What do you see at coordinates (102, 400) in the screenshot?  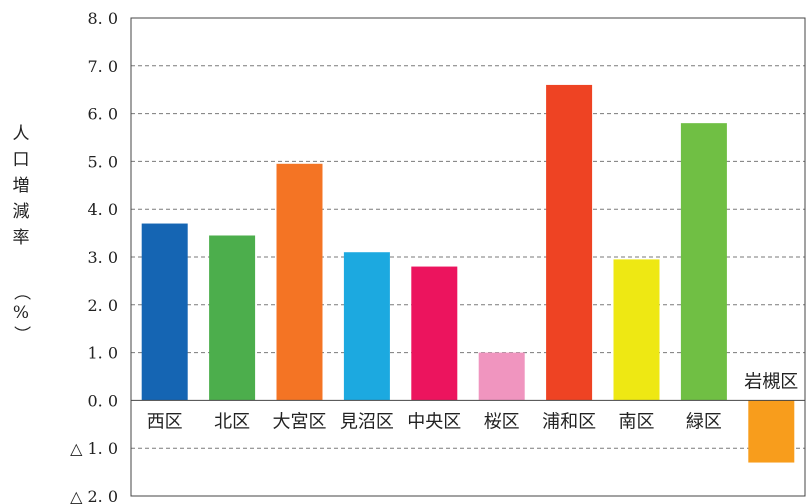 I see `y-tick-label: 0. 0` at bounding box center [102, 400].